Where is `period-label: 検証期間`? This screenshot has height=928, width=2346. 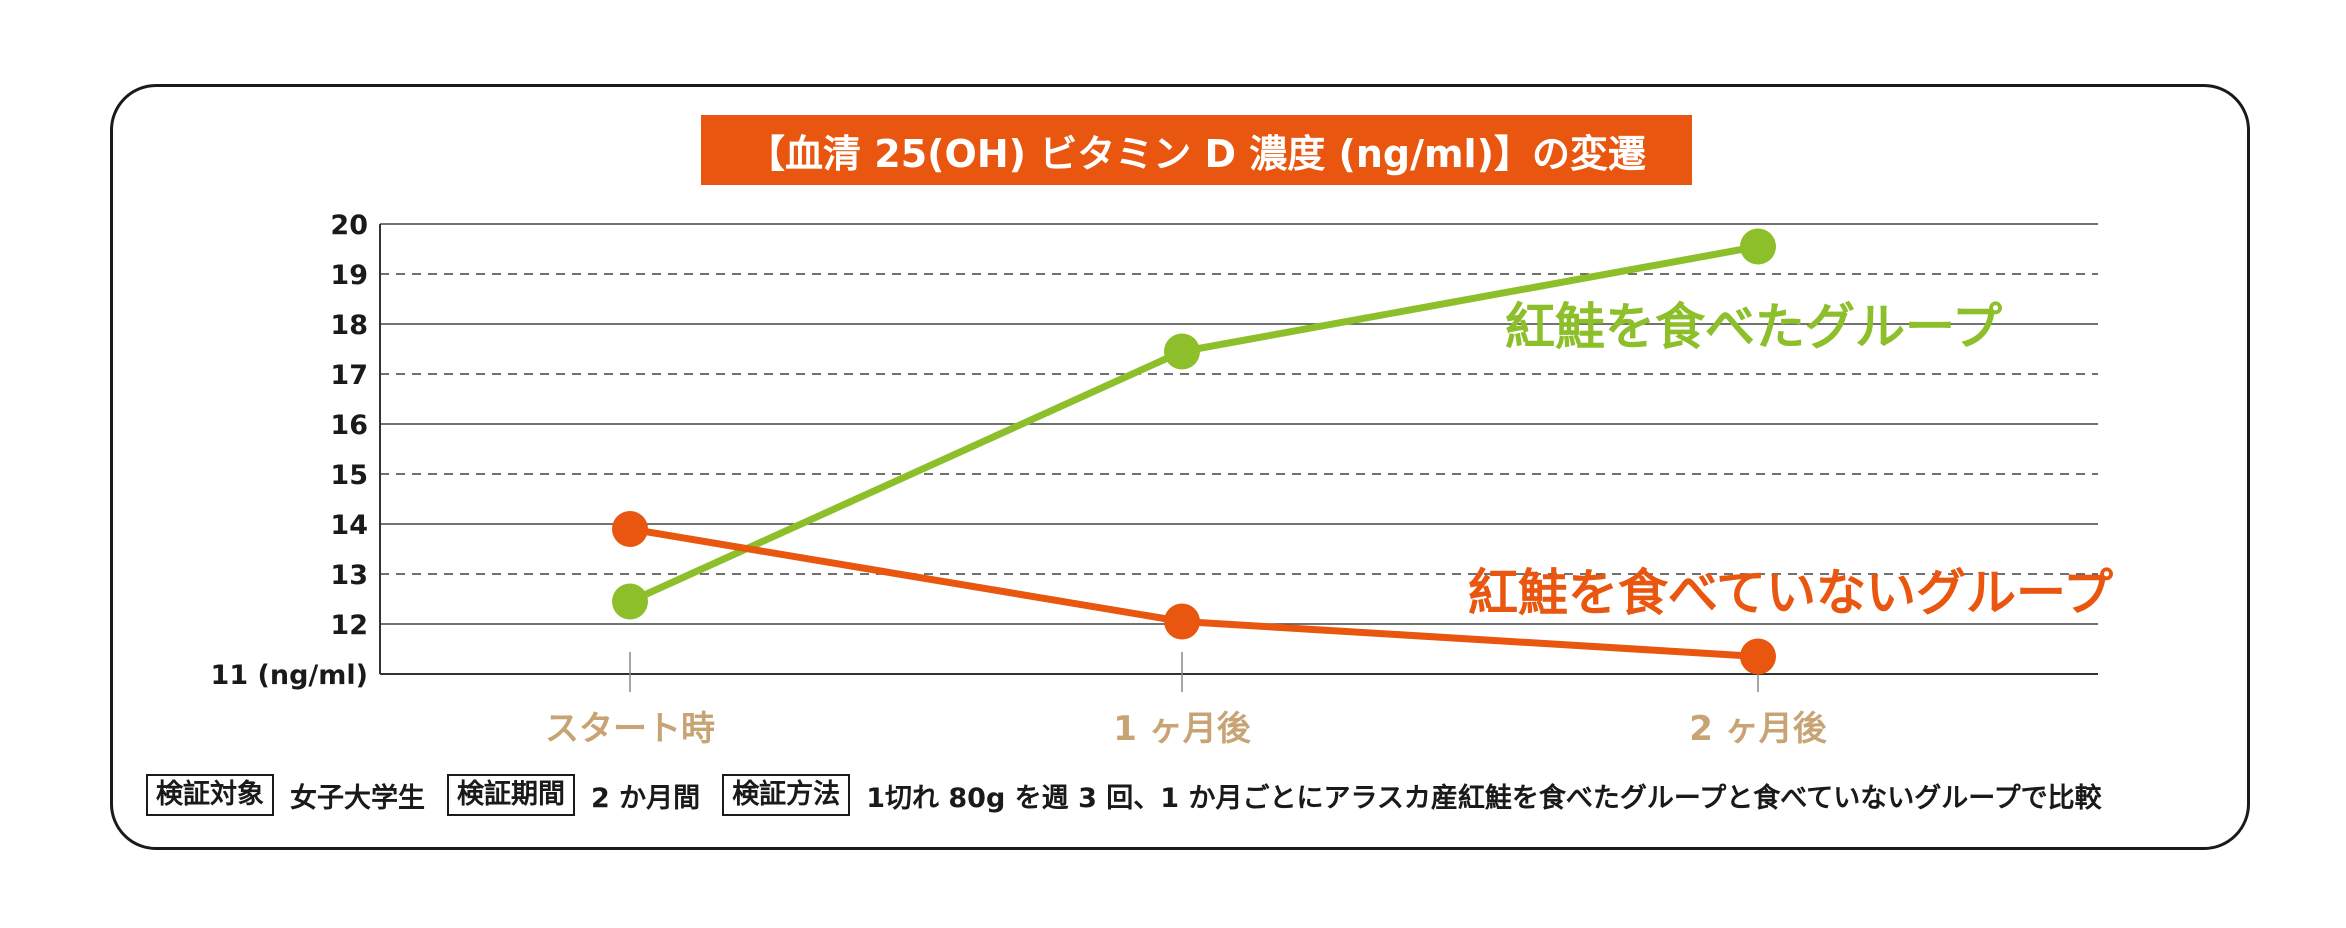
period-label: 検証期間 is located at coordinates (511, 795).